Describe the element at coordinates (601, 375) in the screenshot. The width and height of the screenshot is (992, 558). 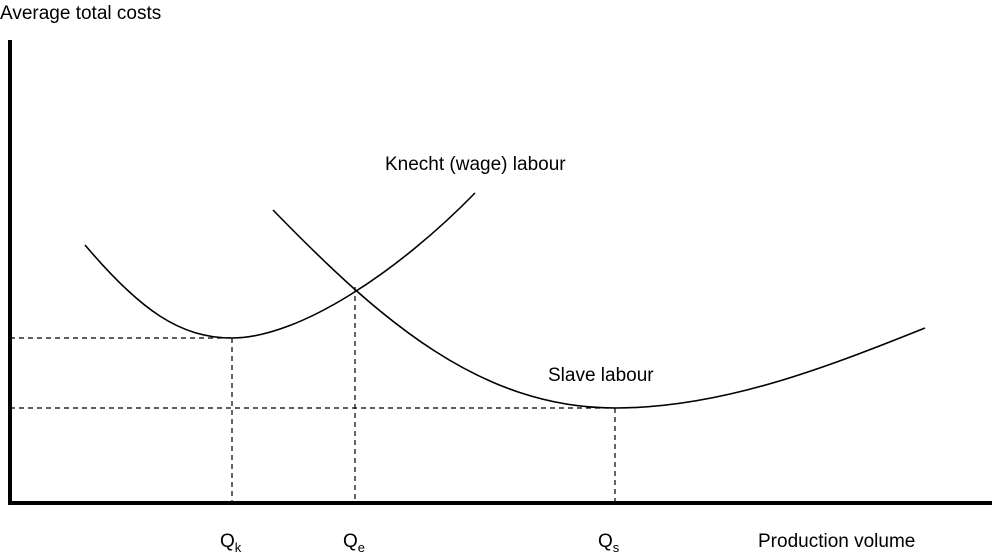
I see `curve-label: Slave labour` at that location.